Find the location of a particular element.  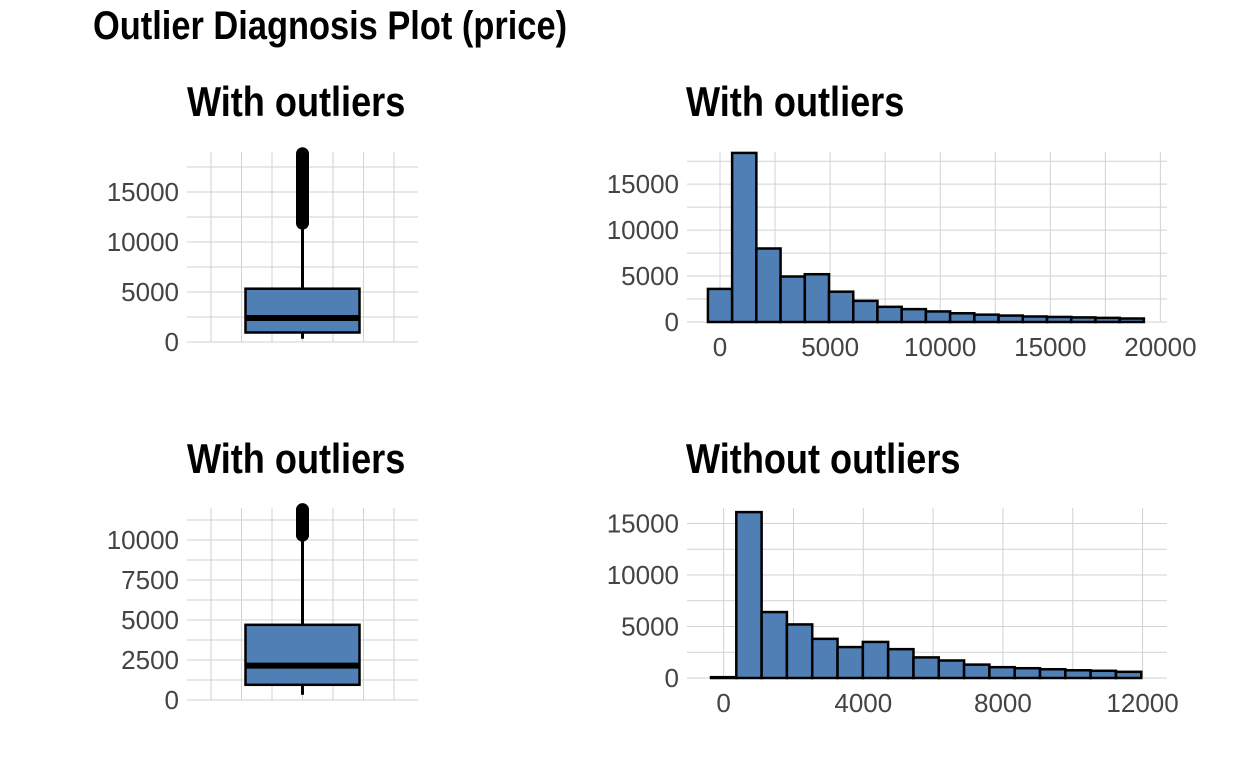

panel-title: Without outliers is located at coordinates (823, 460).